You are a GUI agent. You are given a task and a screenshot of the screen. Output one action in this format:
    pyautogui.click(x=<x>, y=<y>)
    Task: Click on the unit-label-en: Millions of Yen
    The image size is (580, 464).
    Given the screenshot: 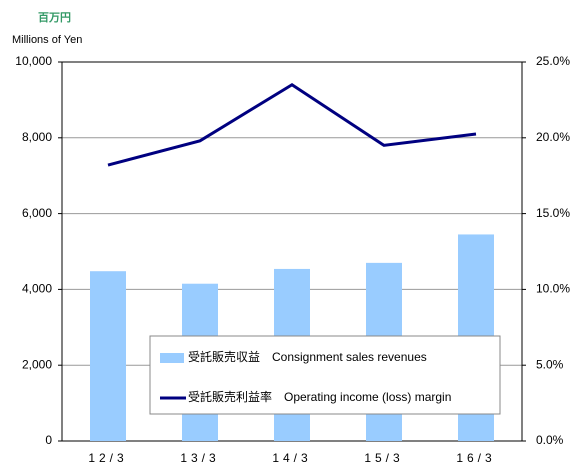 What is the action you would take?
    pyautogui.click(x=47, y=40)
    